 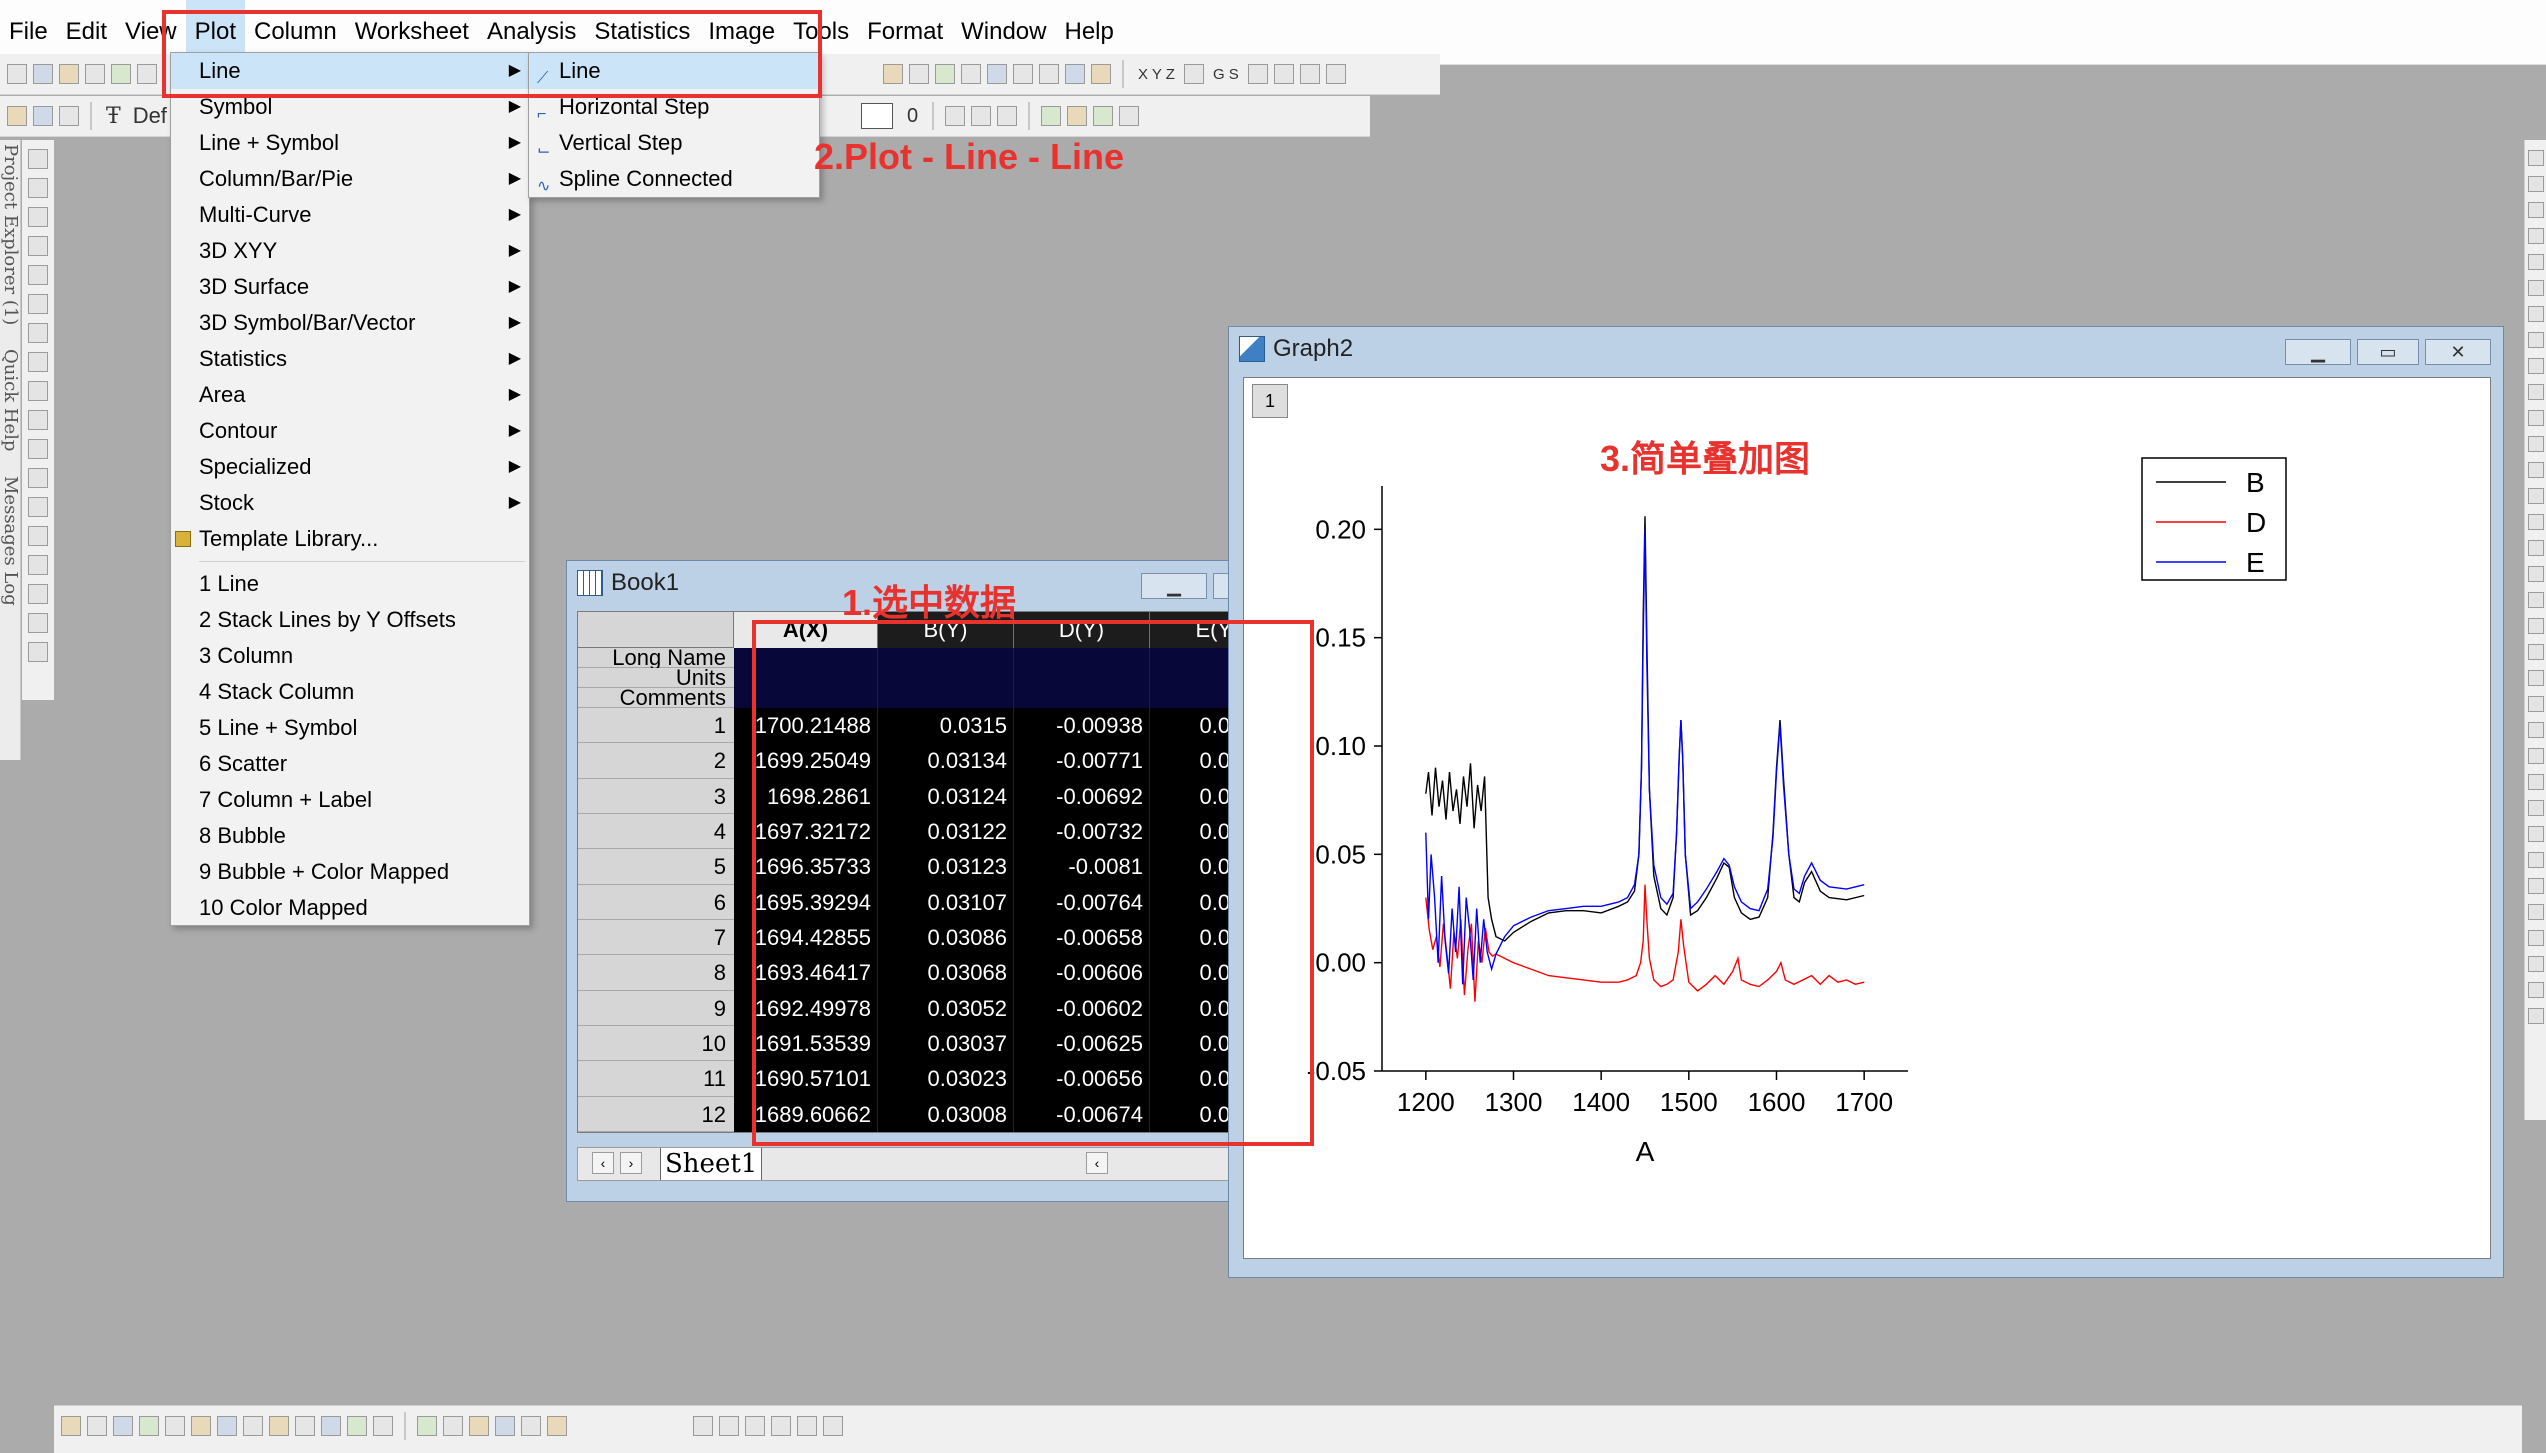 What do you see at coordinates (946, 726) in the screenshot?
I see `table-cell: 0.0315` at bounding box center [946, 726].